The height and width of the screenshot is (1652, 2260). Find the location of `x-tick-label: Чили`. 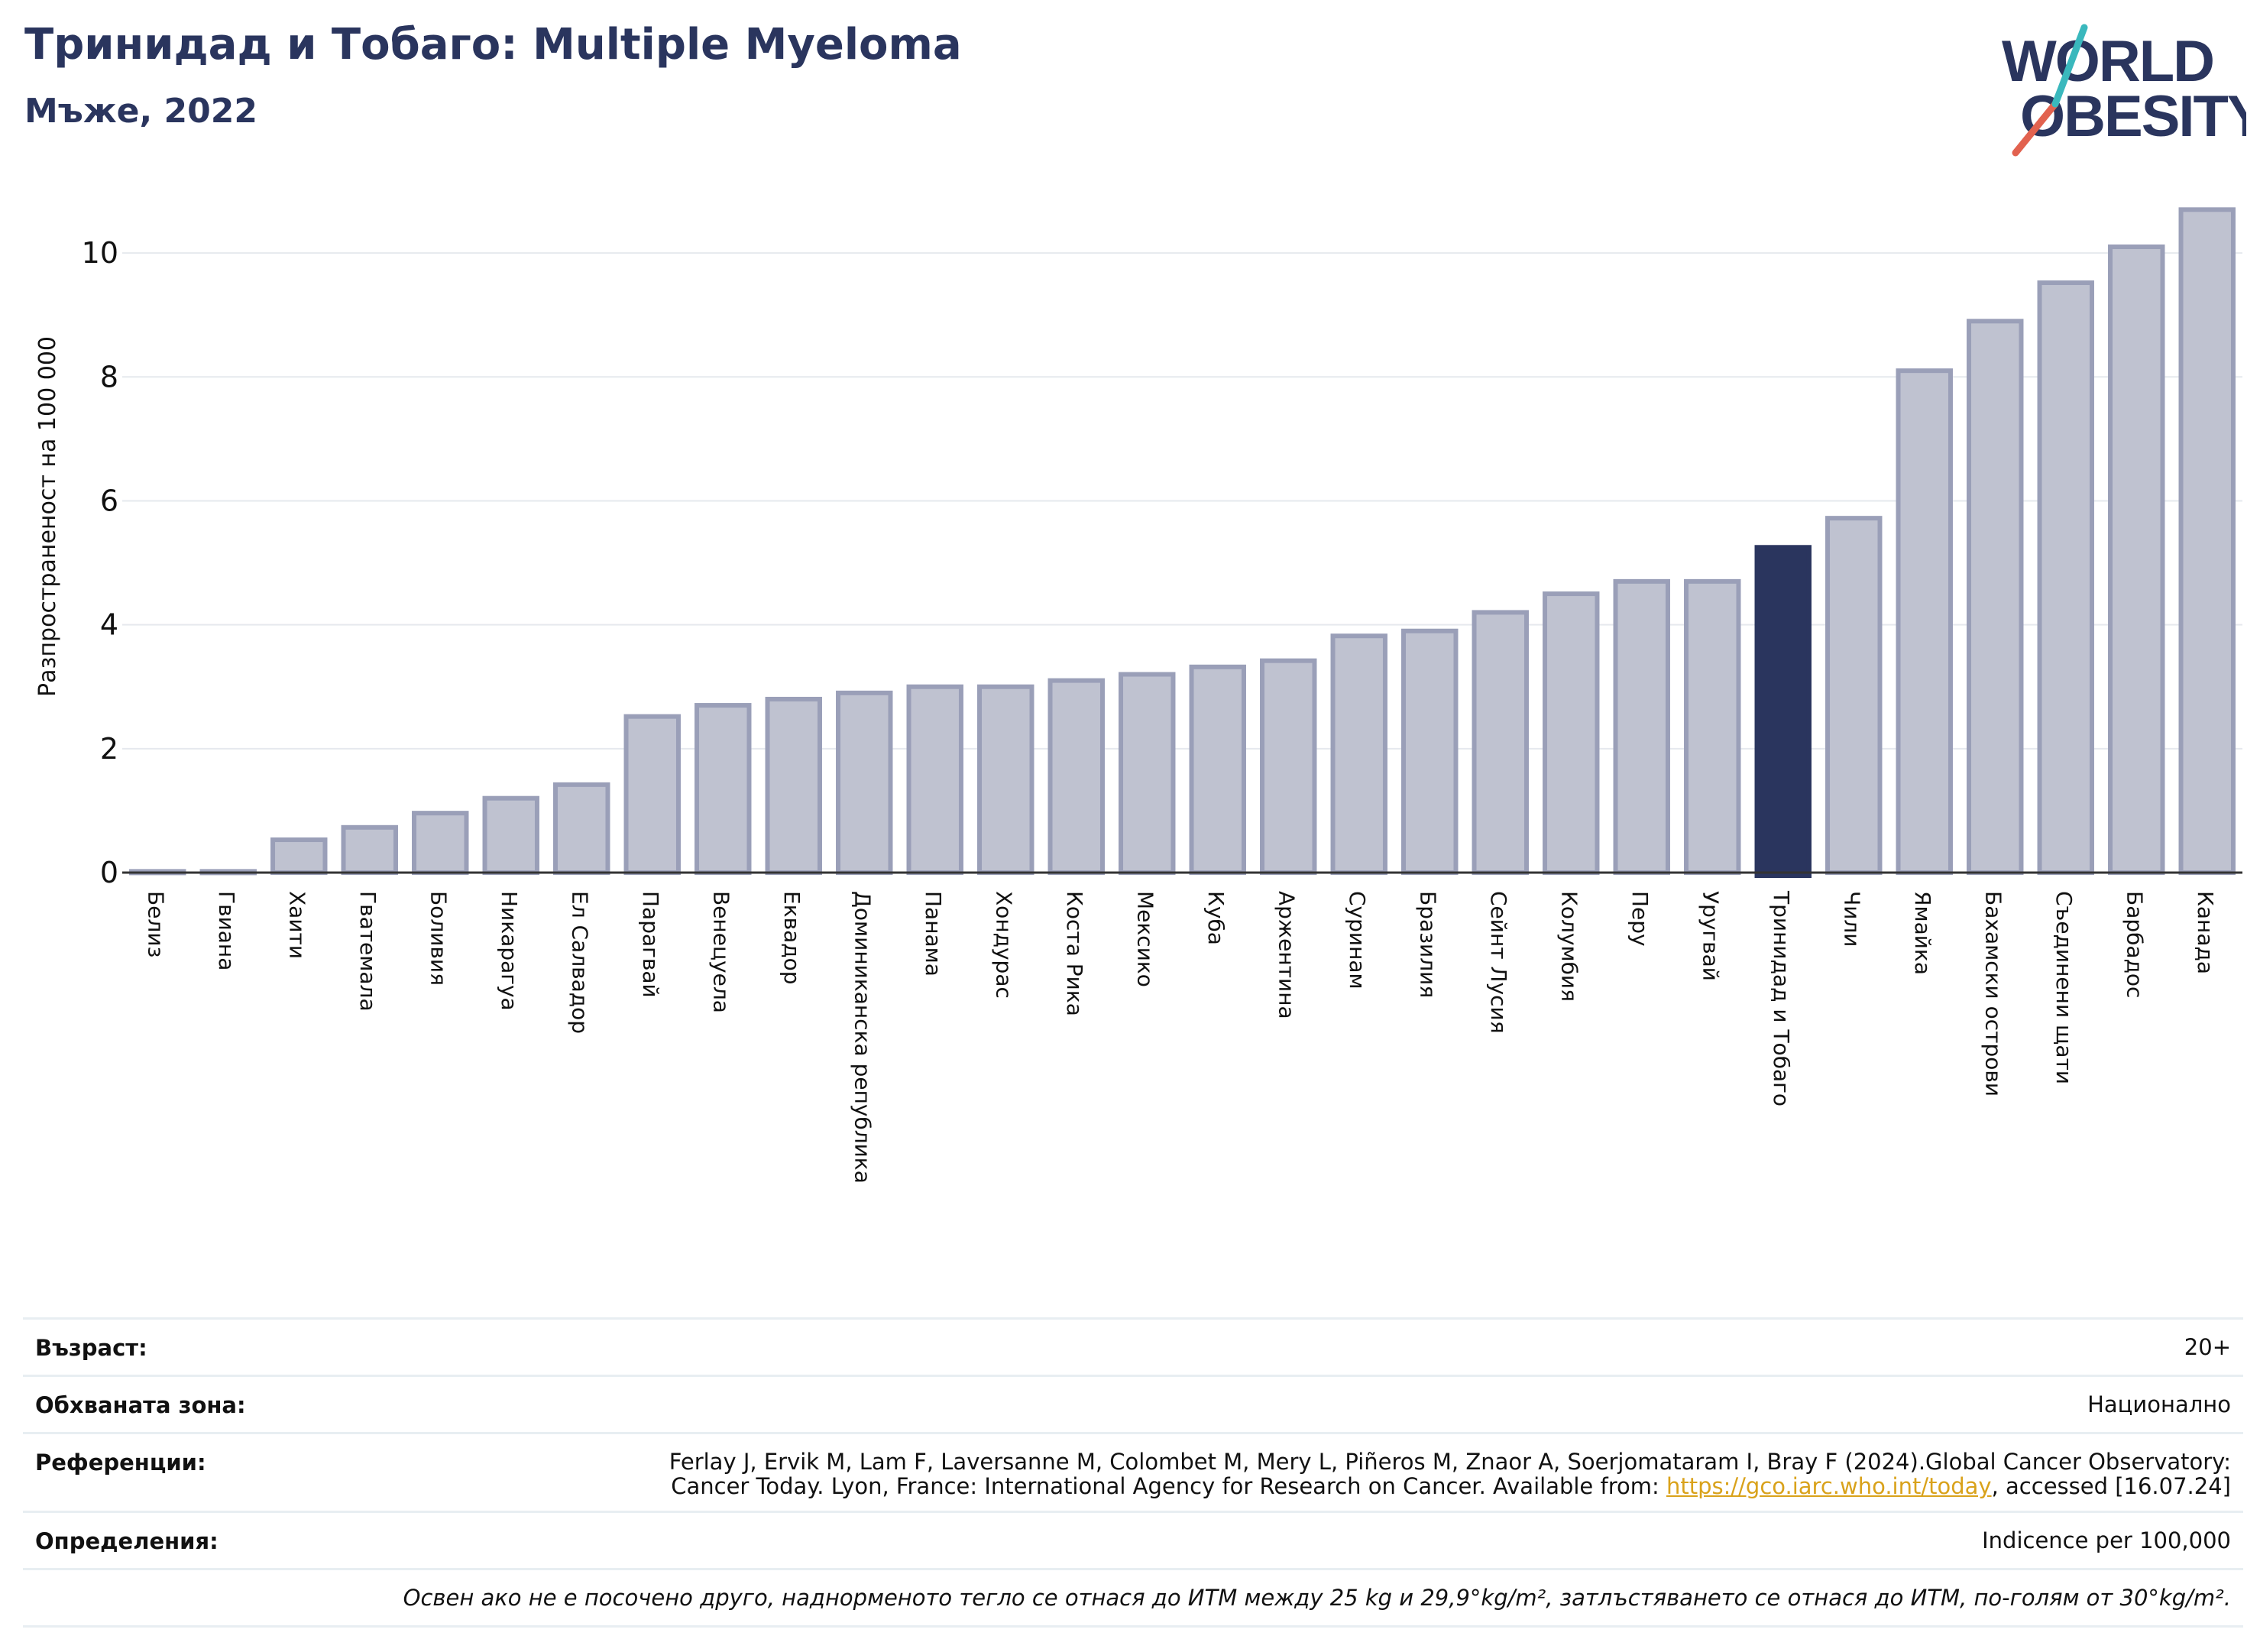

x-tick-label: Чили is located at coordinates (1851, 919).